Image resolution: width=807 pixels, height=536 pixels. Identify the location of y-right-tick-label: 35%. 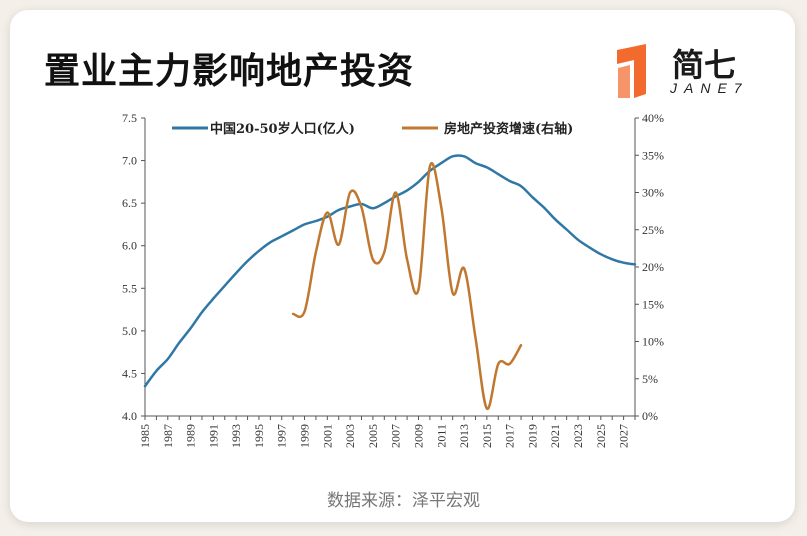
(653, 155).